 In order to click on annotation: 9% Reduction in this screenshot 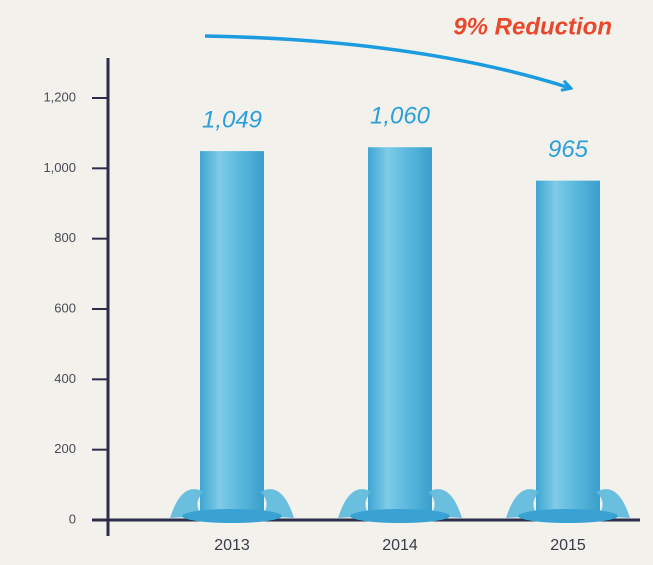, I will do `click(532, 26)`.